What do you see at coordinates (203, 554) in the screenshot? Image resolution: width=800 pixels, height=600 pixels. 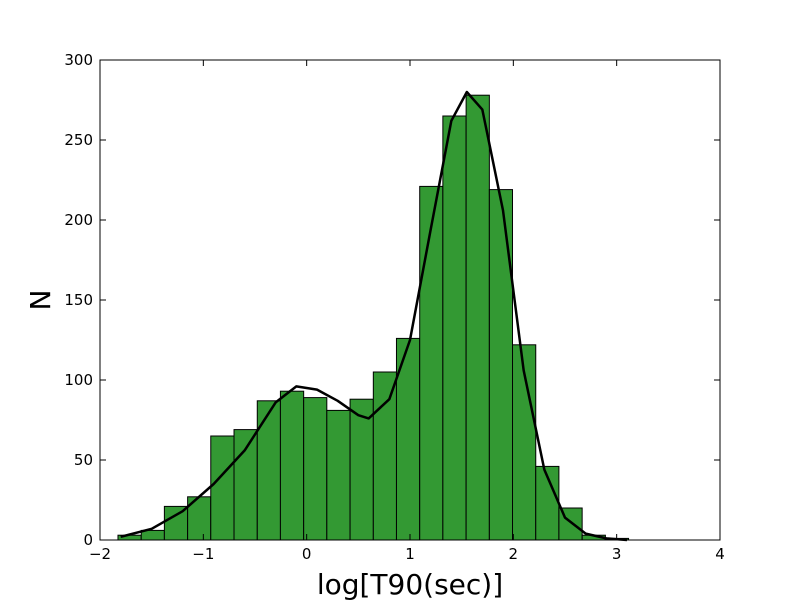 I see `x-tick-label: −1` at bounding box center [203, 554].